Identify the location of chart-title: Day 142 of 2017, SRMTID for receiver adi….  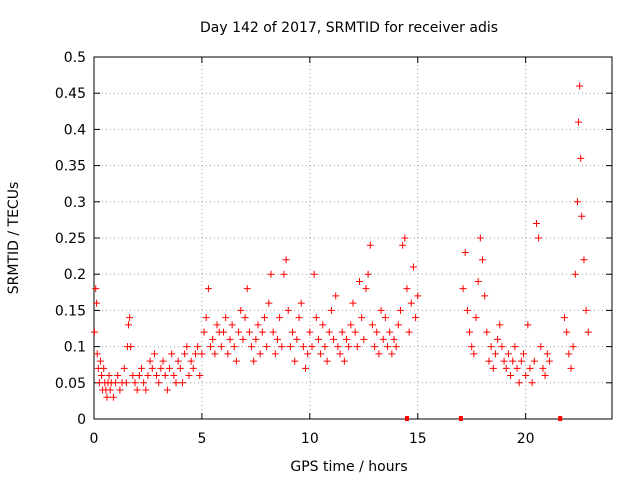
(349, 28).